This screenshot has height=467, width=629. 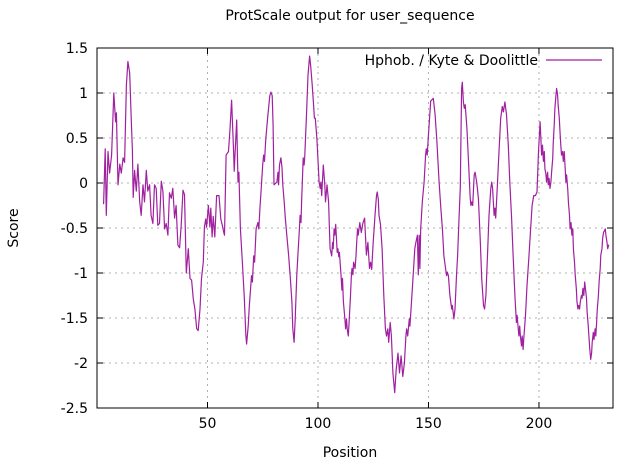 I want to click on x-tick-label: 50, so click(x=208, y=424).